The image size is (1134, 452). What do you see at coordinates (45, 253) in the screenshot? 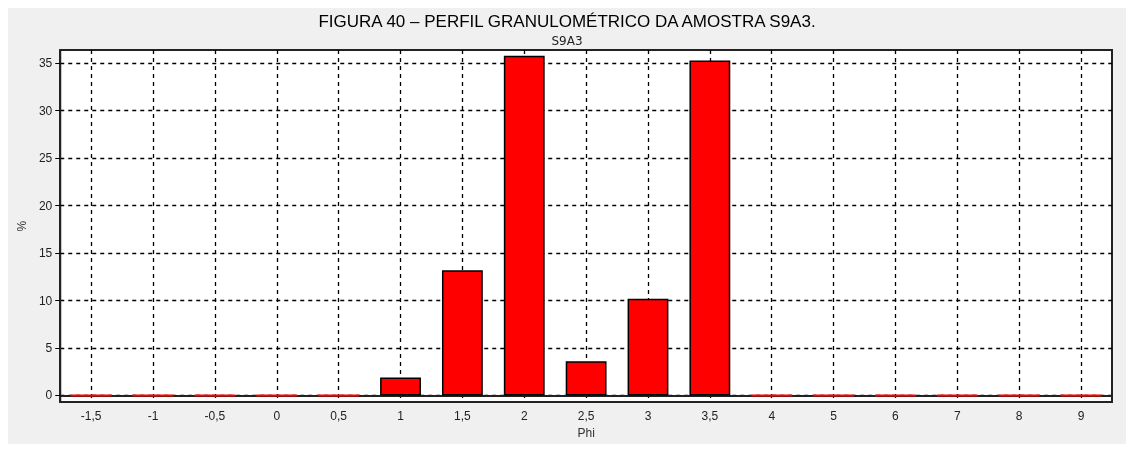
I see `y-tick-label: 15` at bounding box center [45, 253].